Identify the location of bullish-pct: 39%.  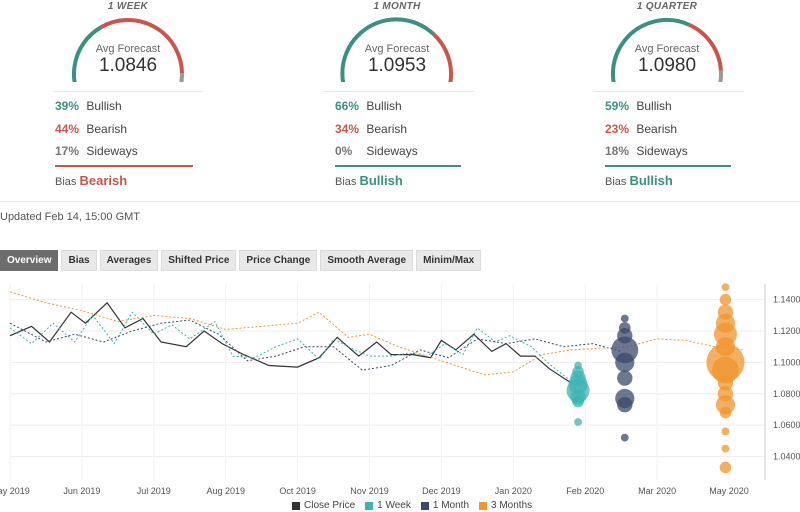
(67, 106).